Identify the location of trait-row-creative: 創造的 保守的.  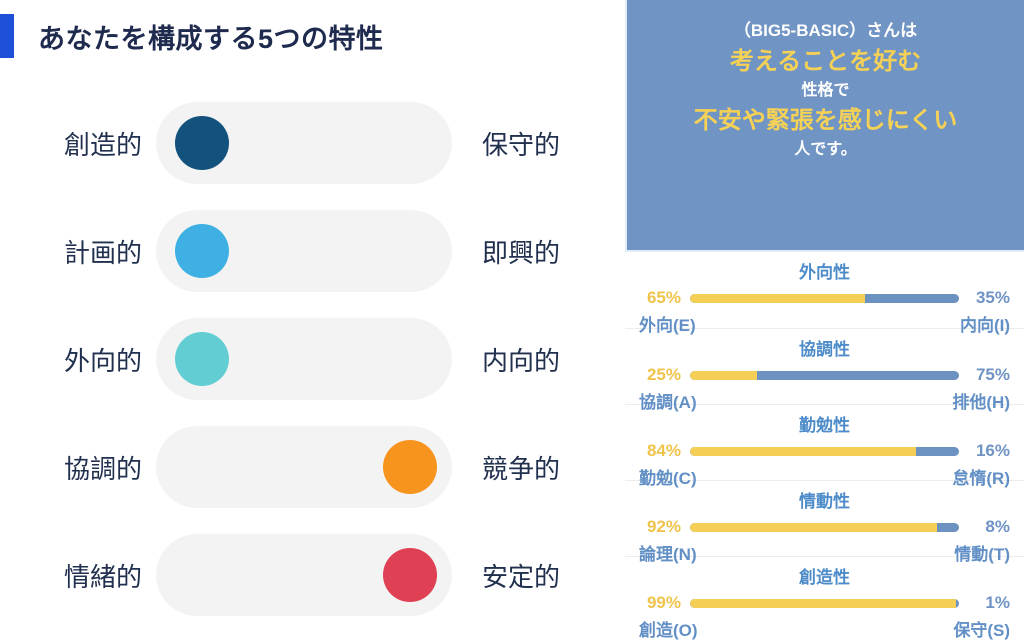
(312, 143).